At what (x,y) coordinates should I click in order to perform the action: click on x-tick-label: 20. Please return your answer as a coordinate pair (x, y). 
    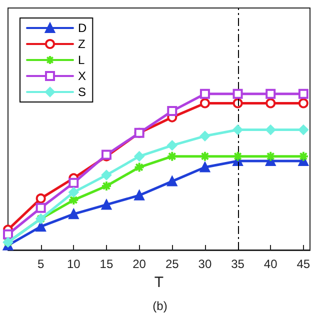
    Looking at the image, I should click on (139, 264).